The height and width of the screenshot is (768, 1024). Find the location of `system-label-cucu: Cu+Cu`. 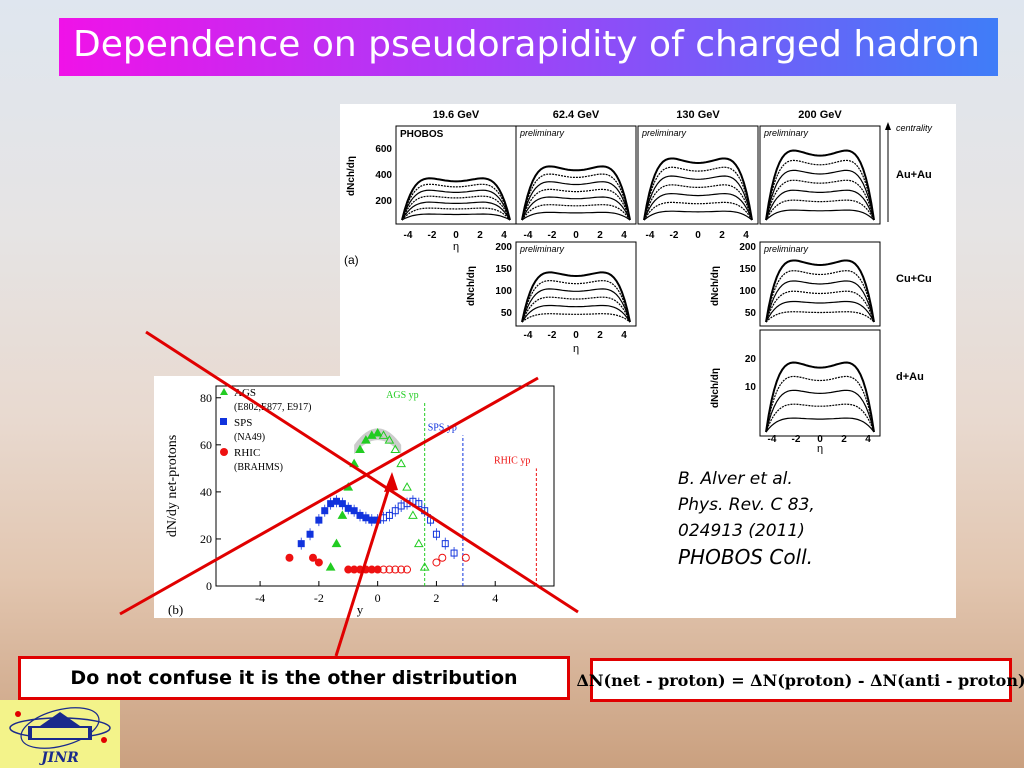

system-label-cucu: Cu+Cu is located at coordinates (914, 279).